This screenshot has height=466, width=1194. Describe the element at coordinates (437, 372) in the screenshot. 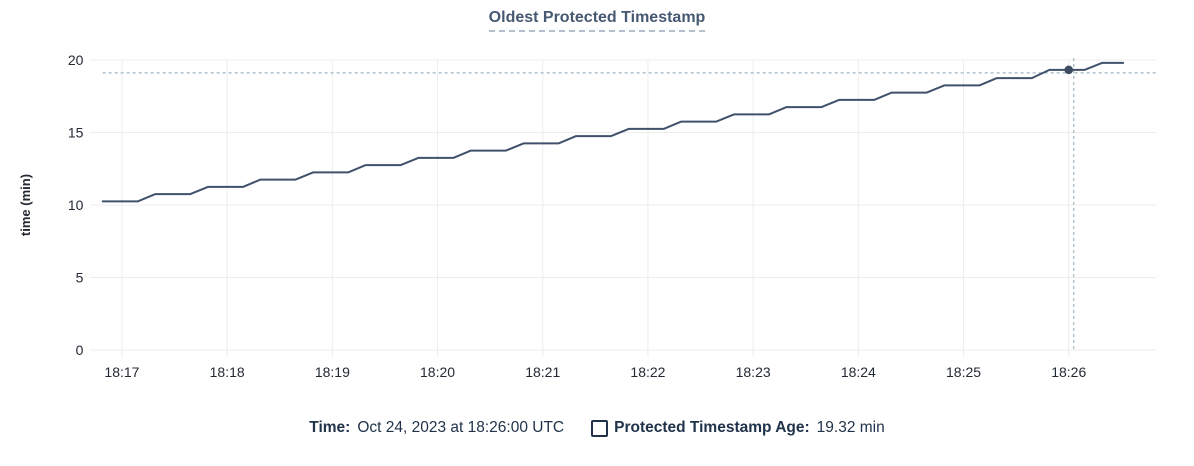

I see `x-tick-label: 18:20` at that location.